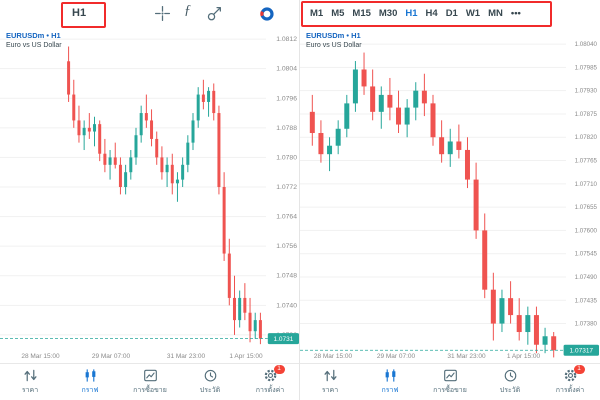  What do you see at coordinates (579, 369) in the screenshot?
I see `notification-badge: 1` at bounding box center [579, 369].